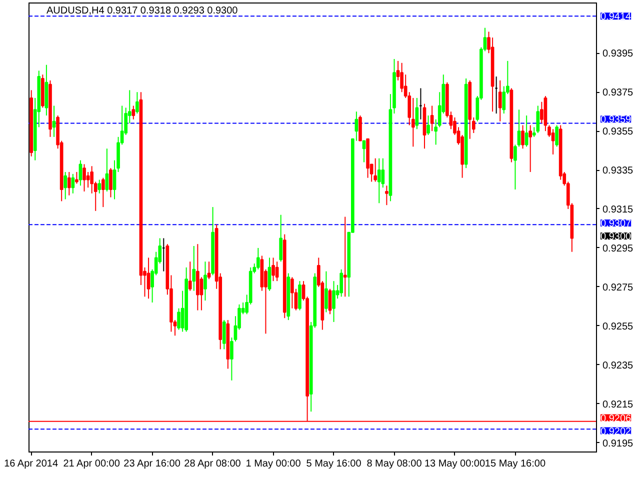 The height and width of the screenshot is (480, 640). What do you see at coordinates (31, 464) in the screenshot?
I see `x-tick-label: 16 Apr 2014` at bounding box center [31, 464].